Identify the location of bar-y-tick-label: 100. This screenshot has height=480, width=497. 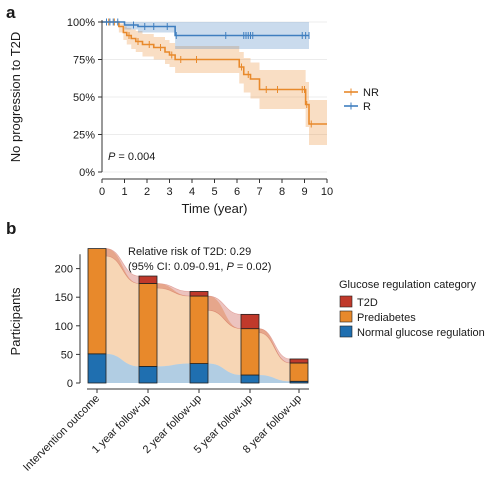
(64, 327).